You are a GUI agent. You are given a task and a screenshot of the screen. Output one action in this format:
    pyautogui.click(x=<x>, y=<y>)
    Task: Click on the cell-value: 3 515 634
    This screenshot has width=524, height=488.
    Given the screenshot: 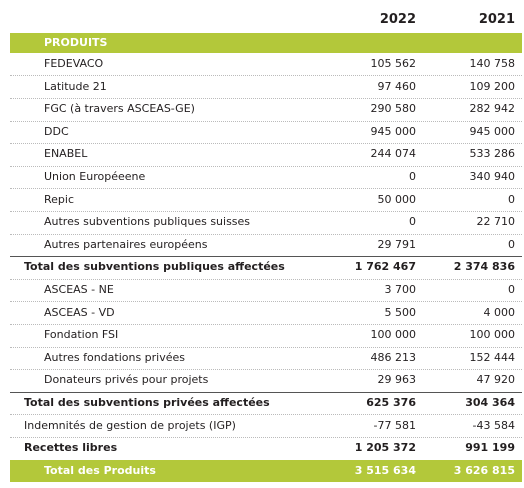 What is the action you would take?
    pyautogui.click(x=385, y=470)
    